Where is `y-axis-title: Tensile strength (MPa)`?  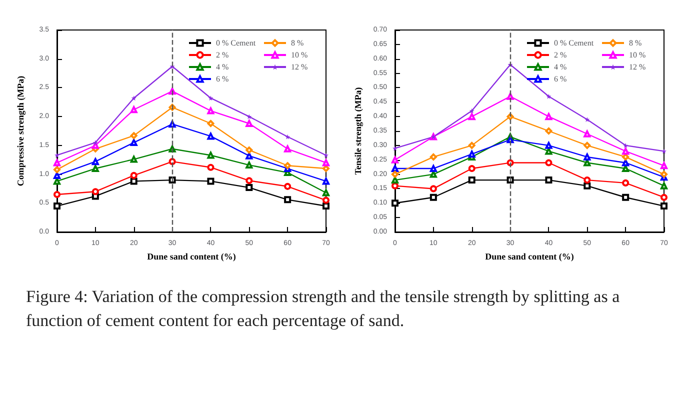 y-axis-title: Tensile strength (MPa) is located at coordinates (357, 131).